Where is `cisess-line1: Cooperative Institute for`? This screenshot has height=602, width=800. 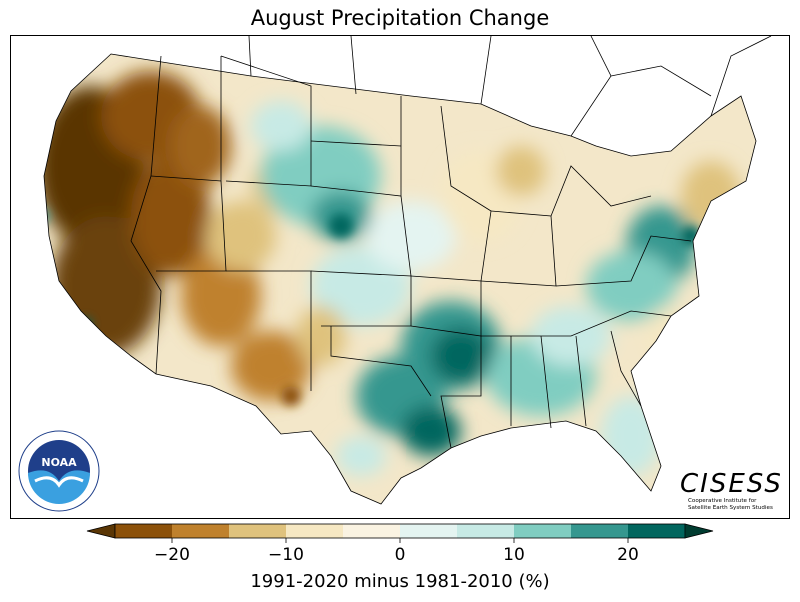
cisess-line1: Cooperative Institute for is located at coordinates (722, 501).